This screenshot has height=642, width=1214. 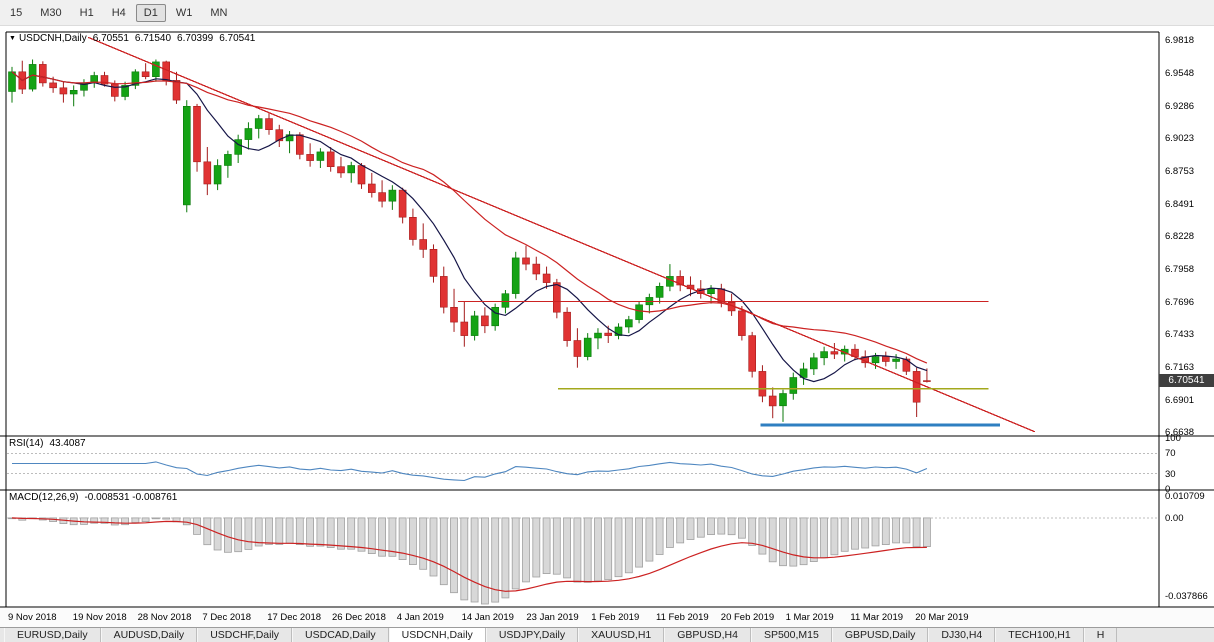 What do you see at coordinates (164, 617) in the screenshot?
I see `date-label: 28 Nov 2018` at bounding box center [164, 617].